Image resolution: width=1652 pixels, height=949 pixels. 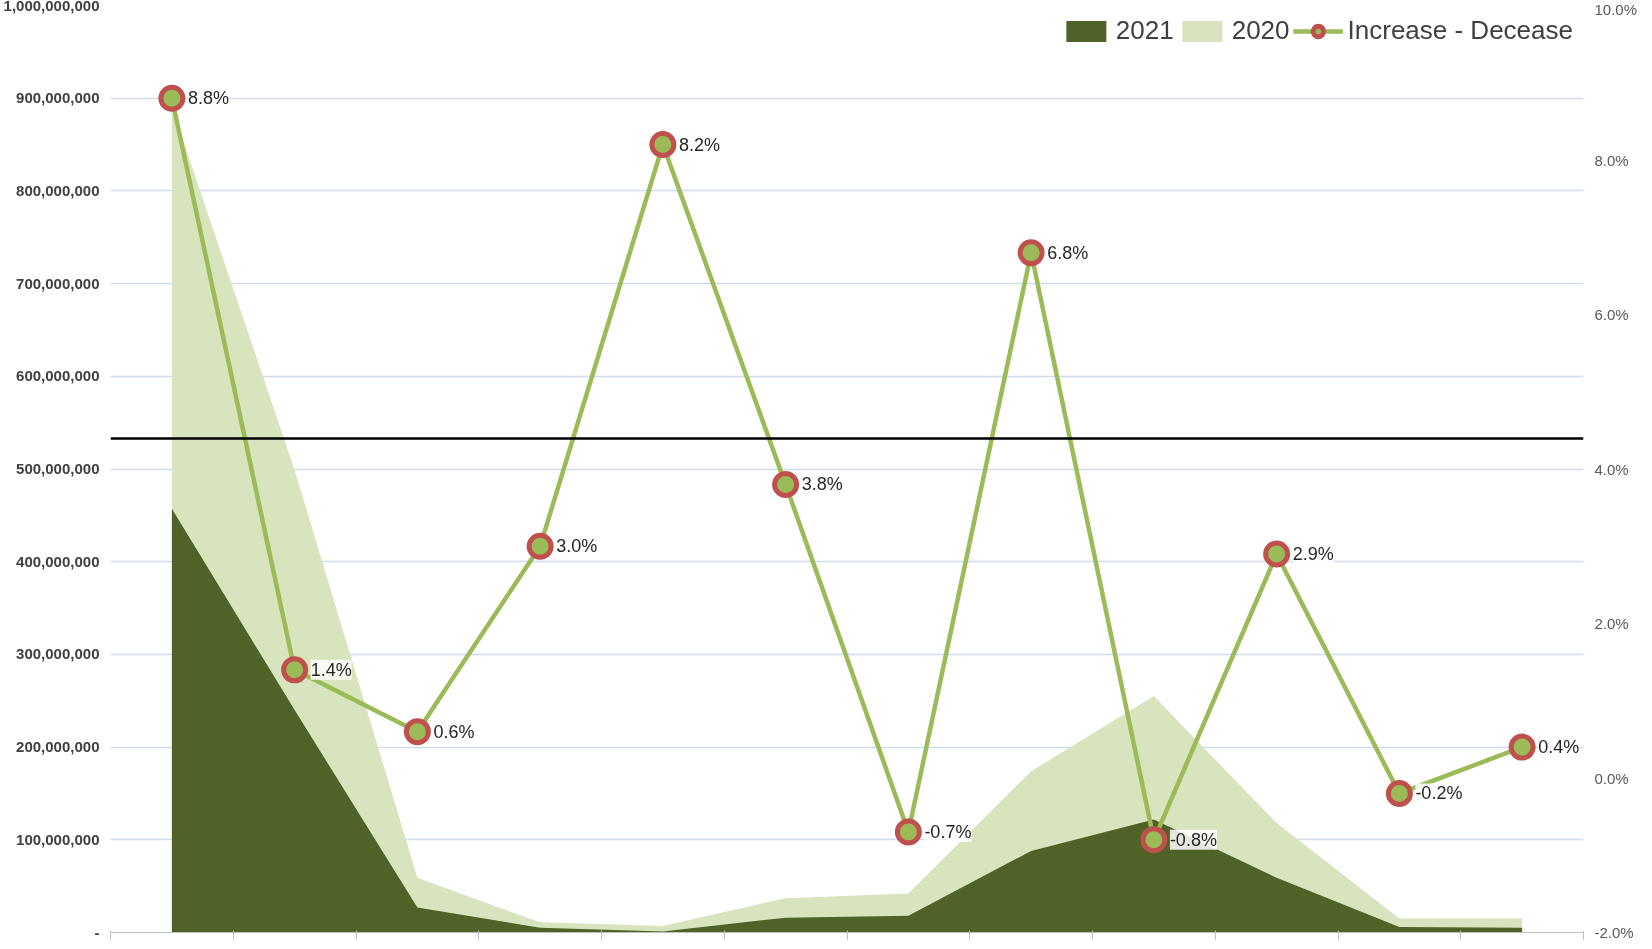 I want to click on legend-label: 2020, so click(x=1260, y=30).